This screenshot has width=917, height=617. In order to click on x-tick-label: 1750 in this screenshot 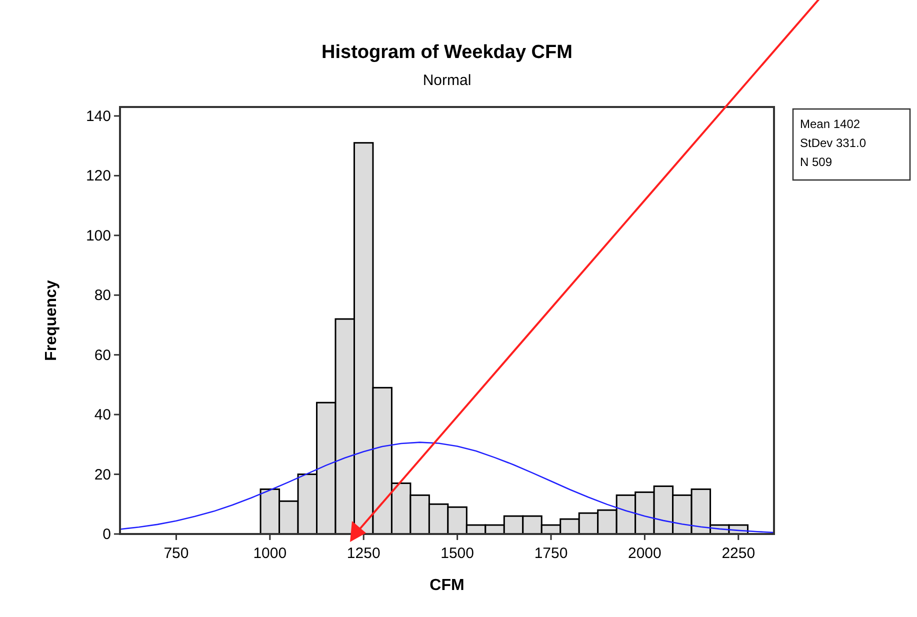, I will do `click(551, 553)`.